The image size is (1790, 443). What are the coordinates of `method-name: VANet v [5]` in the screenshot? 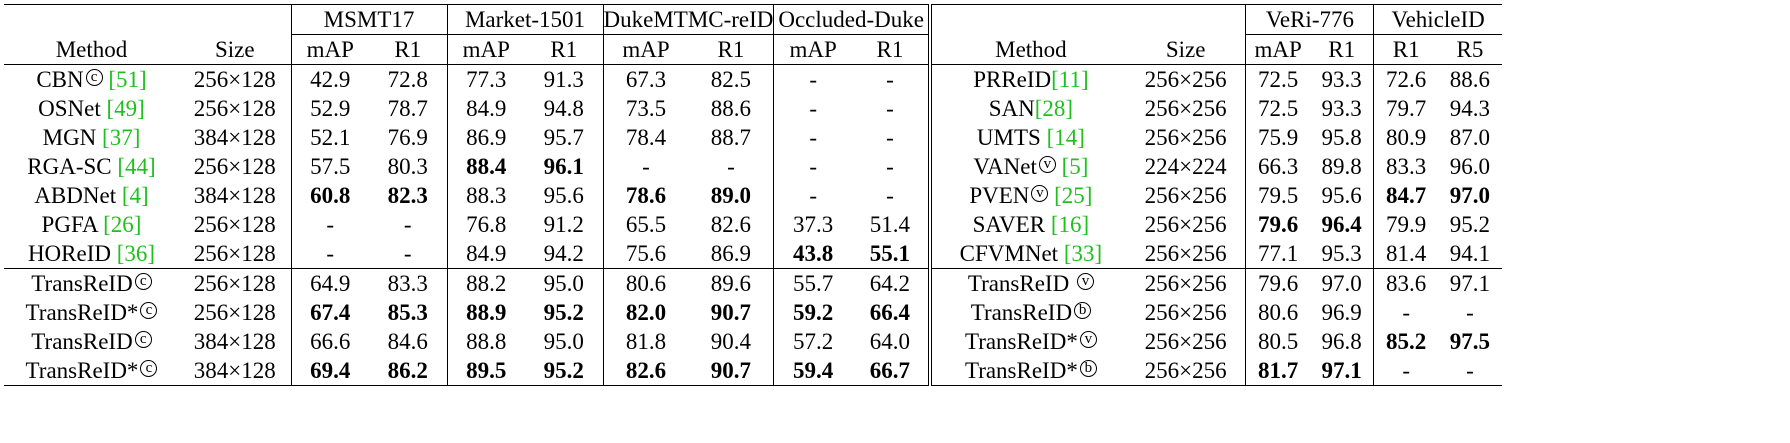 It's located at (1031, 166).